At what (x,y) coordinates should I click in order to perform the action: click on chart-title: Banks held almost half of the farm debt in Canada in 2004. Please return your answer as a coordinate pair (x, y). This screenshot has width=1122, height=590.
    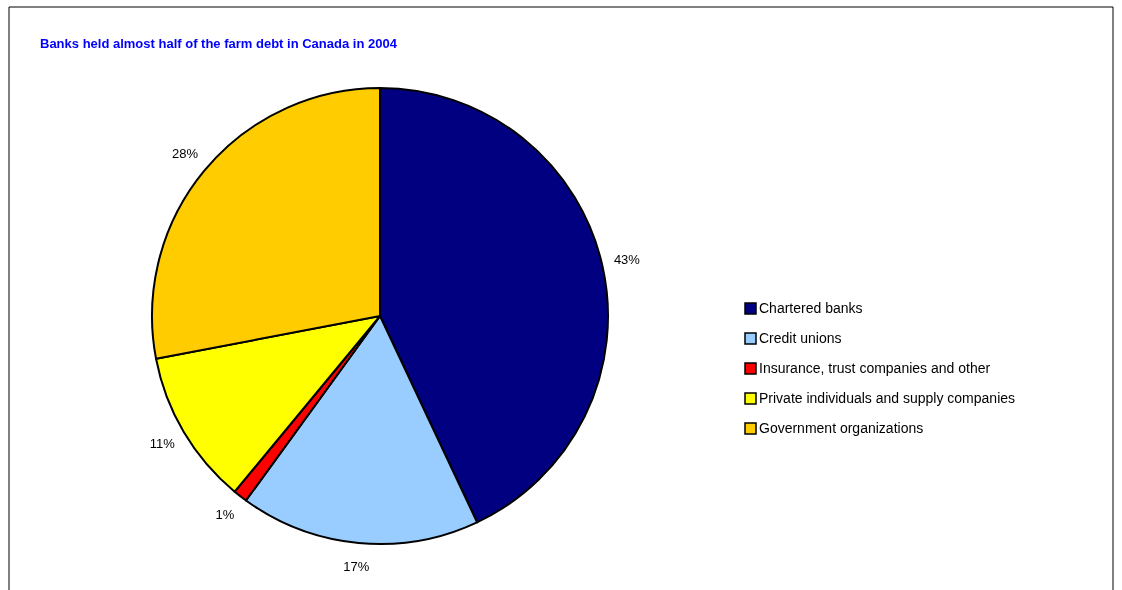
    Looking at the image, I should click on (219, 43).